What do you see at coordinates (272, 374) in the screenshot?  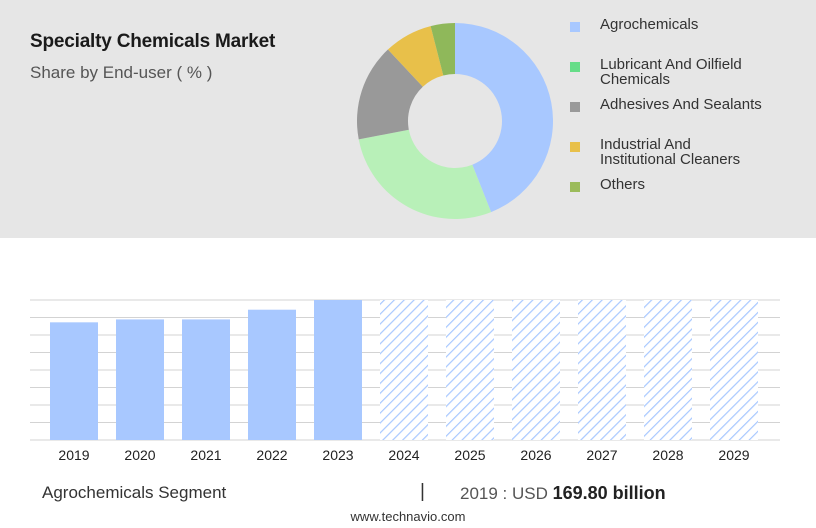 I see `bar-2022` at bounding box center [272, 374].